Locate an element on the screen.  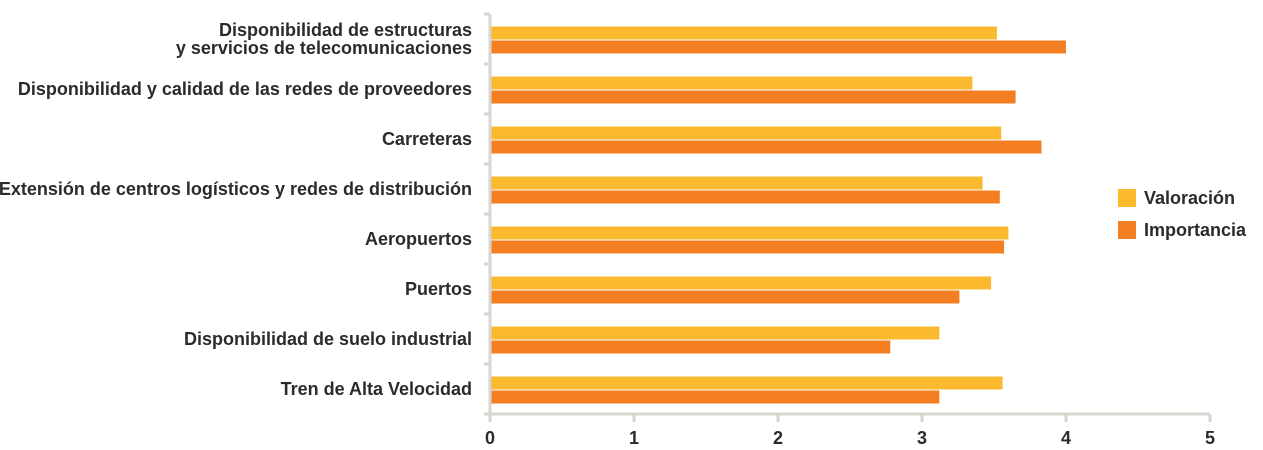
category-label-line: y servicios de telecomunicaciones is located at coordinates (324, 48).